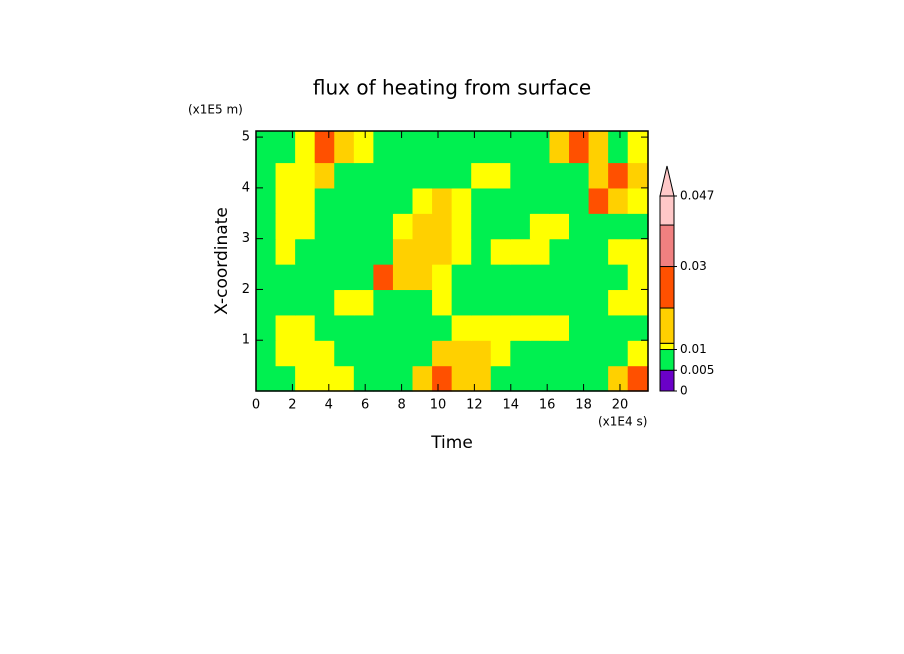 Image resolution: width=904 pixels, height=654 pixels. I want to click on colorbar-tick-label: 0.047, so click(697, 196).